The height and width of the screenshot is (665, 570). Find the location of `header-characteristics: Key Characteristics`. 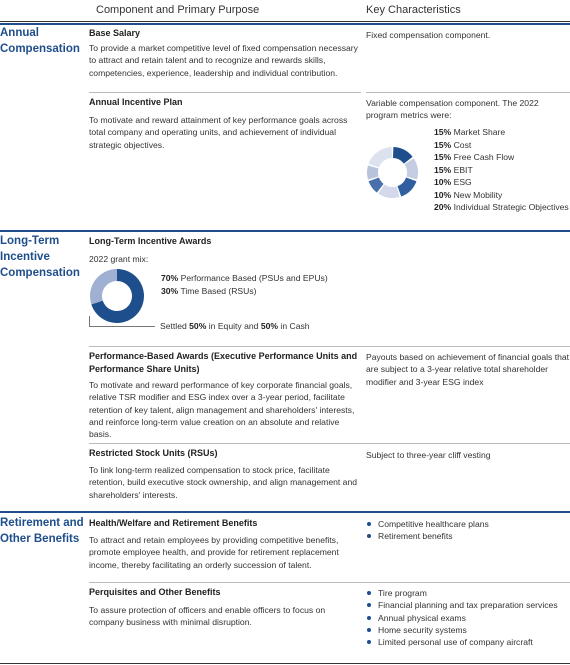

header-characteristics: Key Characteristics is located at coordinates (413, 10).